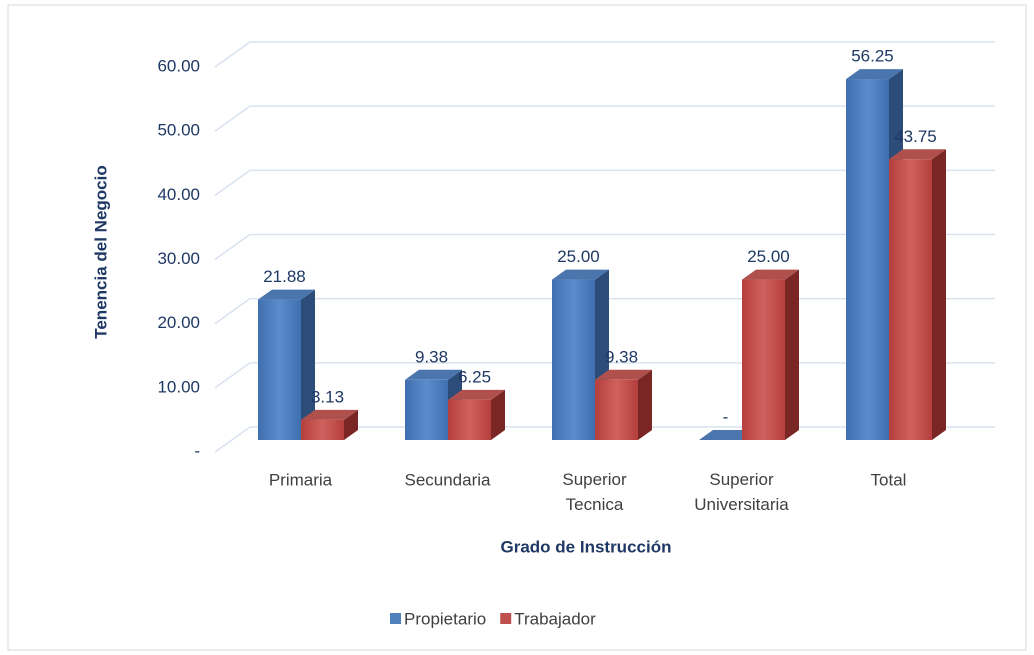 The width and height of the screenshot is (1034, 655). What do you see at coordinates (586, 546) in the screenshot?
I see `x-axis-title: Grado de Instrucción` at bounding box center [586, 546].